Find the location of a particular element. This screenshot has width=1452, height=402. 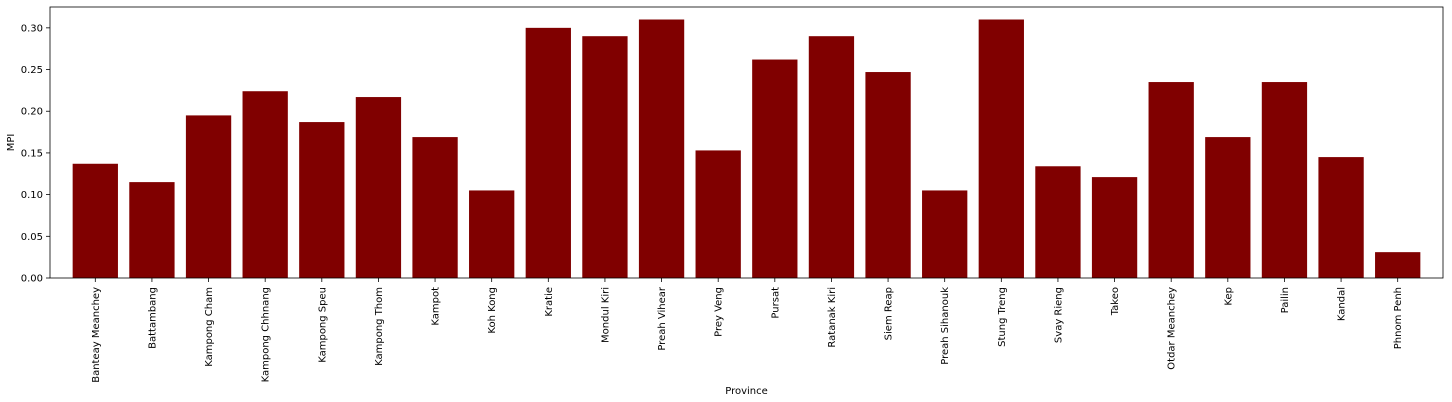

x-tick-label: Siem Reap is located at coordinates (889, 313).